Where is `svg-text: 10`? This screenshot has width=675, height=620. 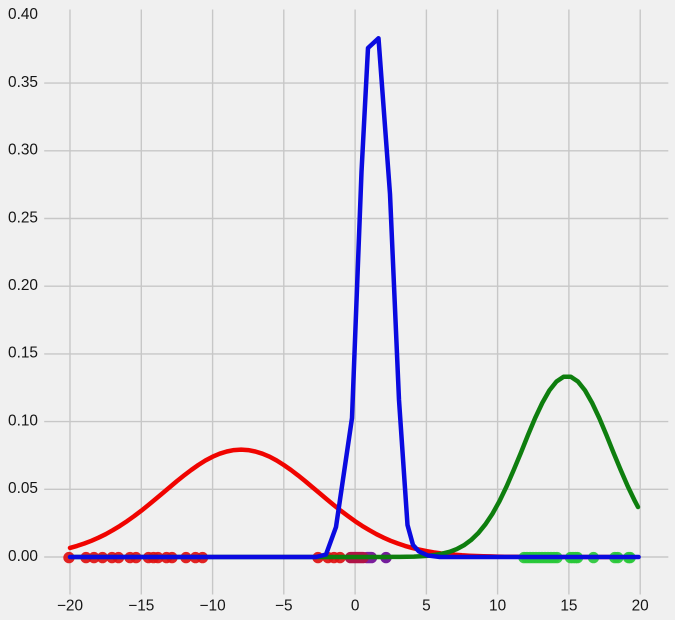 svg-text: 10 is located at coordinates (497, 605).